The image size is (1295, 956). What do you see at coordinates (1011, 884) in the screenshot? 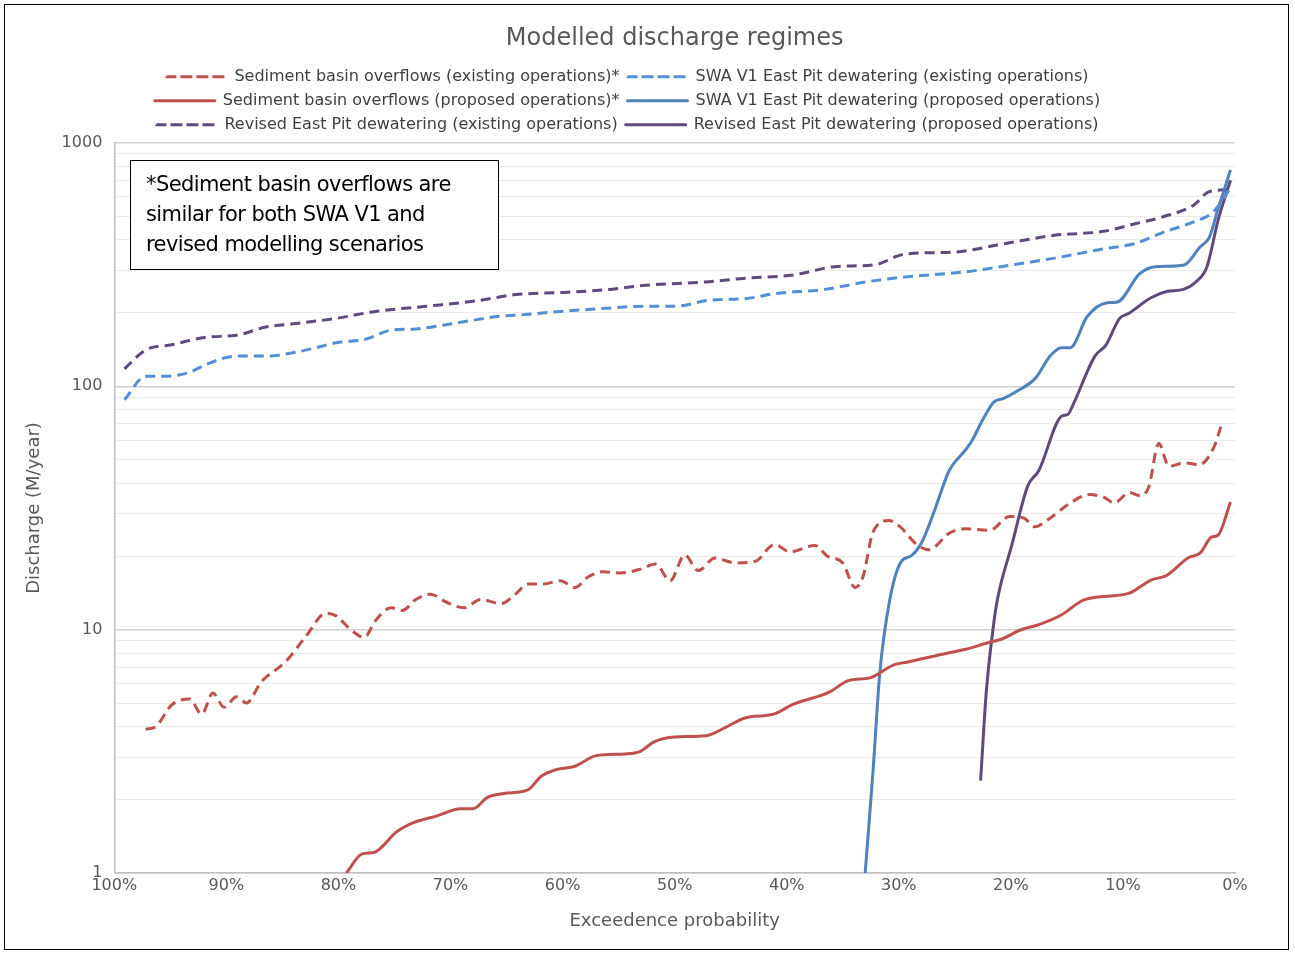
I see `x-tick-label: 20%` at bounding box center [1011, 884].